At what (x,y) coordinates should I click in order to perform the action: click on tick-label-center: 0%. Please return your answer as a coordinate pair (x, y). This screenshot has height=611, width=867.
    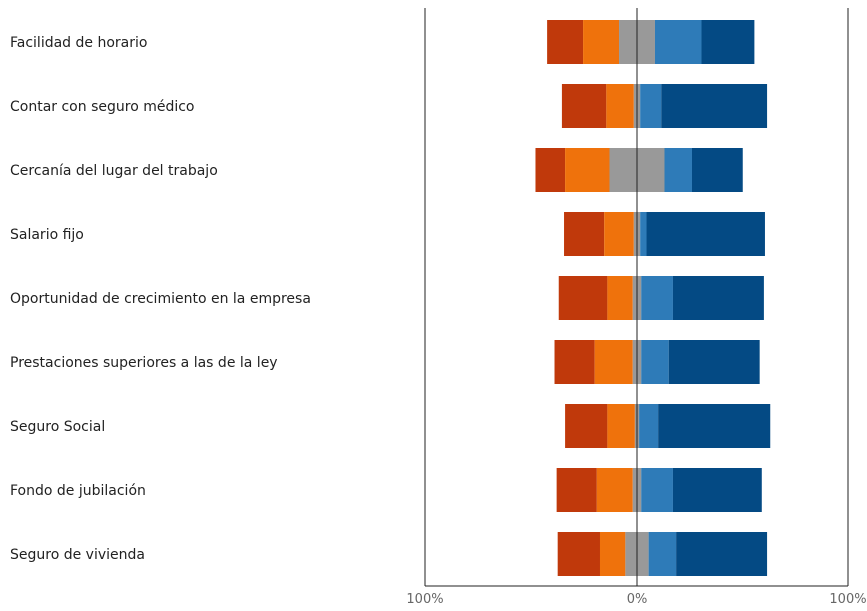
    Looking at the image, I should click on (637, 599).